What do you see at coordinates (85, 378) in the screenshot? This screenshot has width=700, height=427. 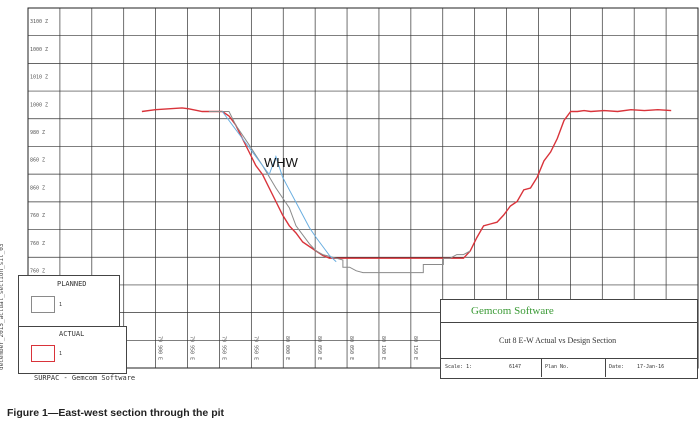 I see `footer-note: SURPAC - Gemcom Software` at bounding box center [85, 378].